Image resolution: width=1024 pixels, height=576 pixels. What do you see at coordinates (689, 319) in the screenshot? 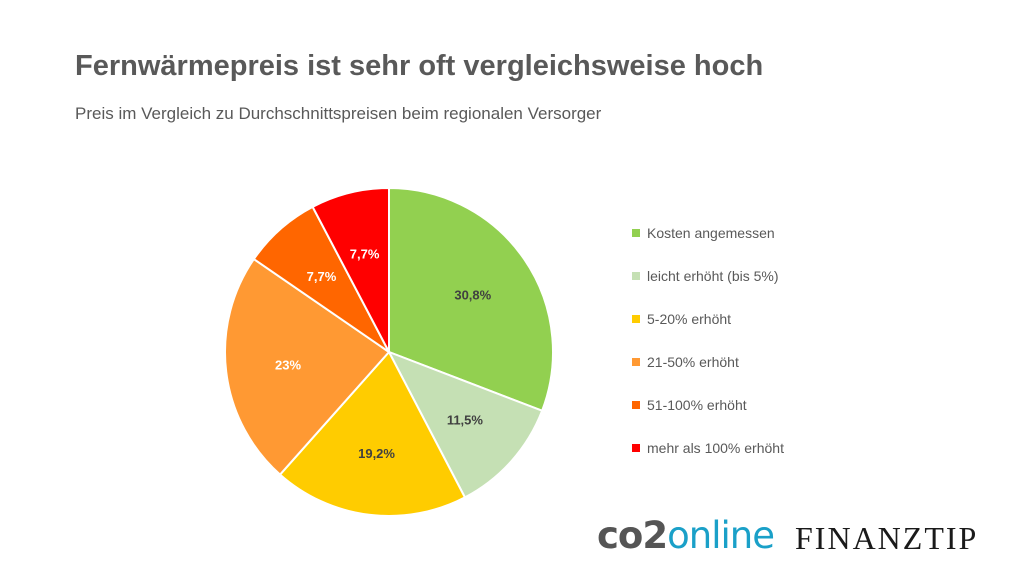
I see `legend-label: 5-20% erhöht` at bounding box center [689, 319].